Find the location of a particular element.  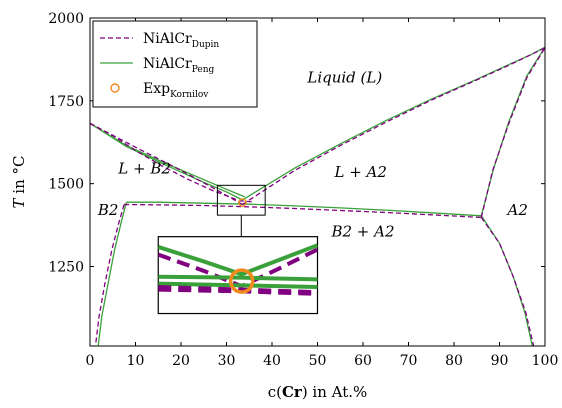

y-tick-label: 1250 is located at coordinates (66, 267).